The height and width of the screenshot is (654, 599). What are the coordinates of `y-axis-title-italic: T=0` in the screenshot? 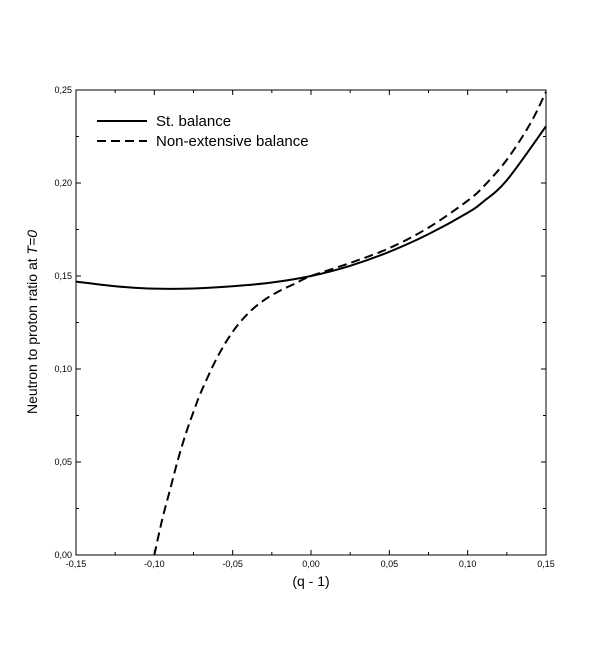 It's located at (32, 242).